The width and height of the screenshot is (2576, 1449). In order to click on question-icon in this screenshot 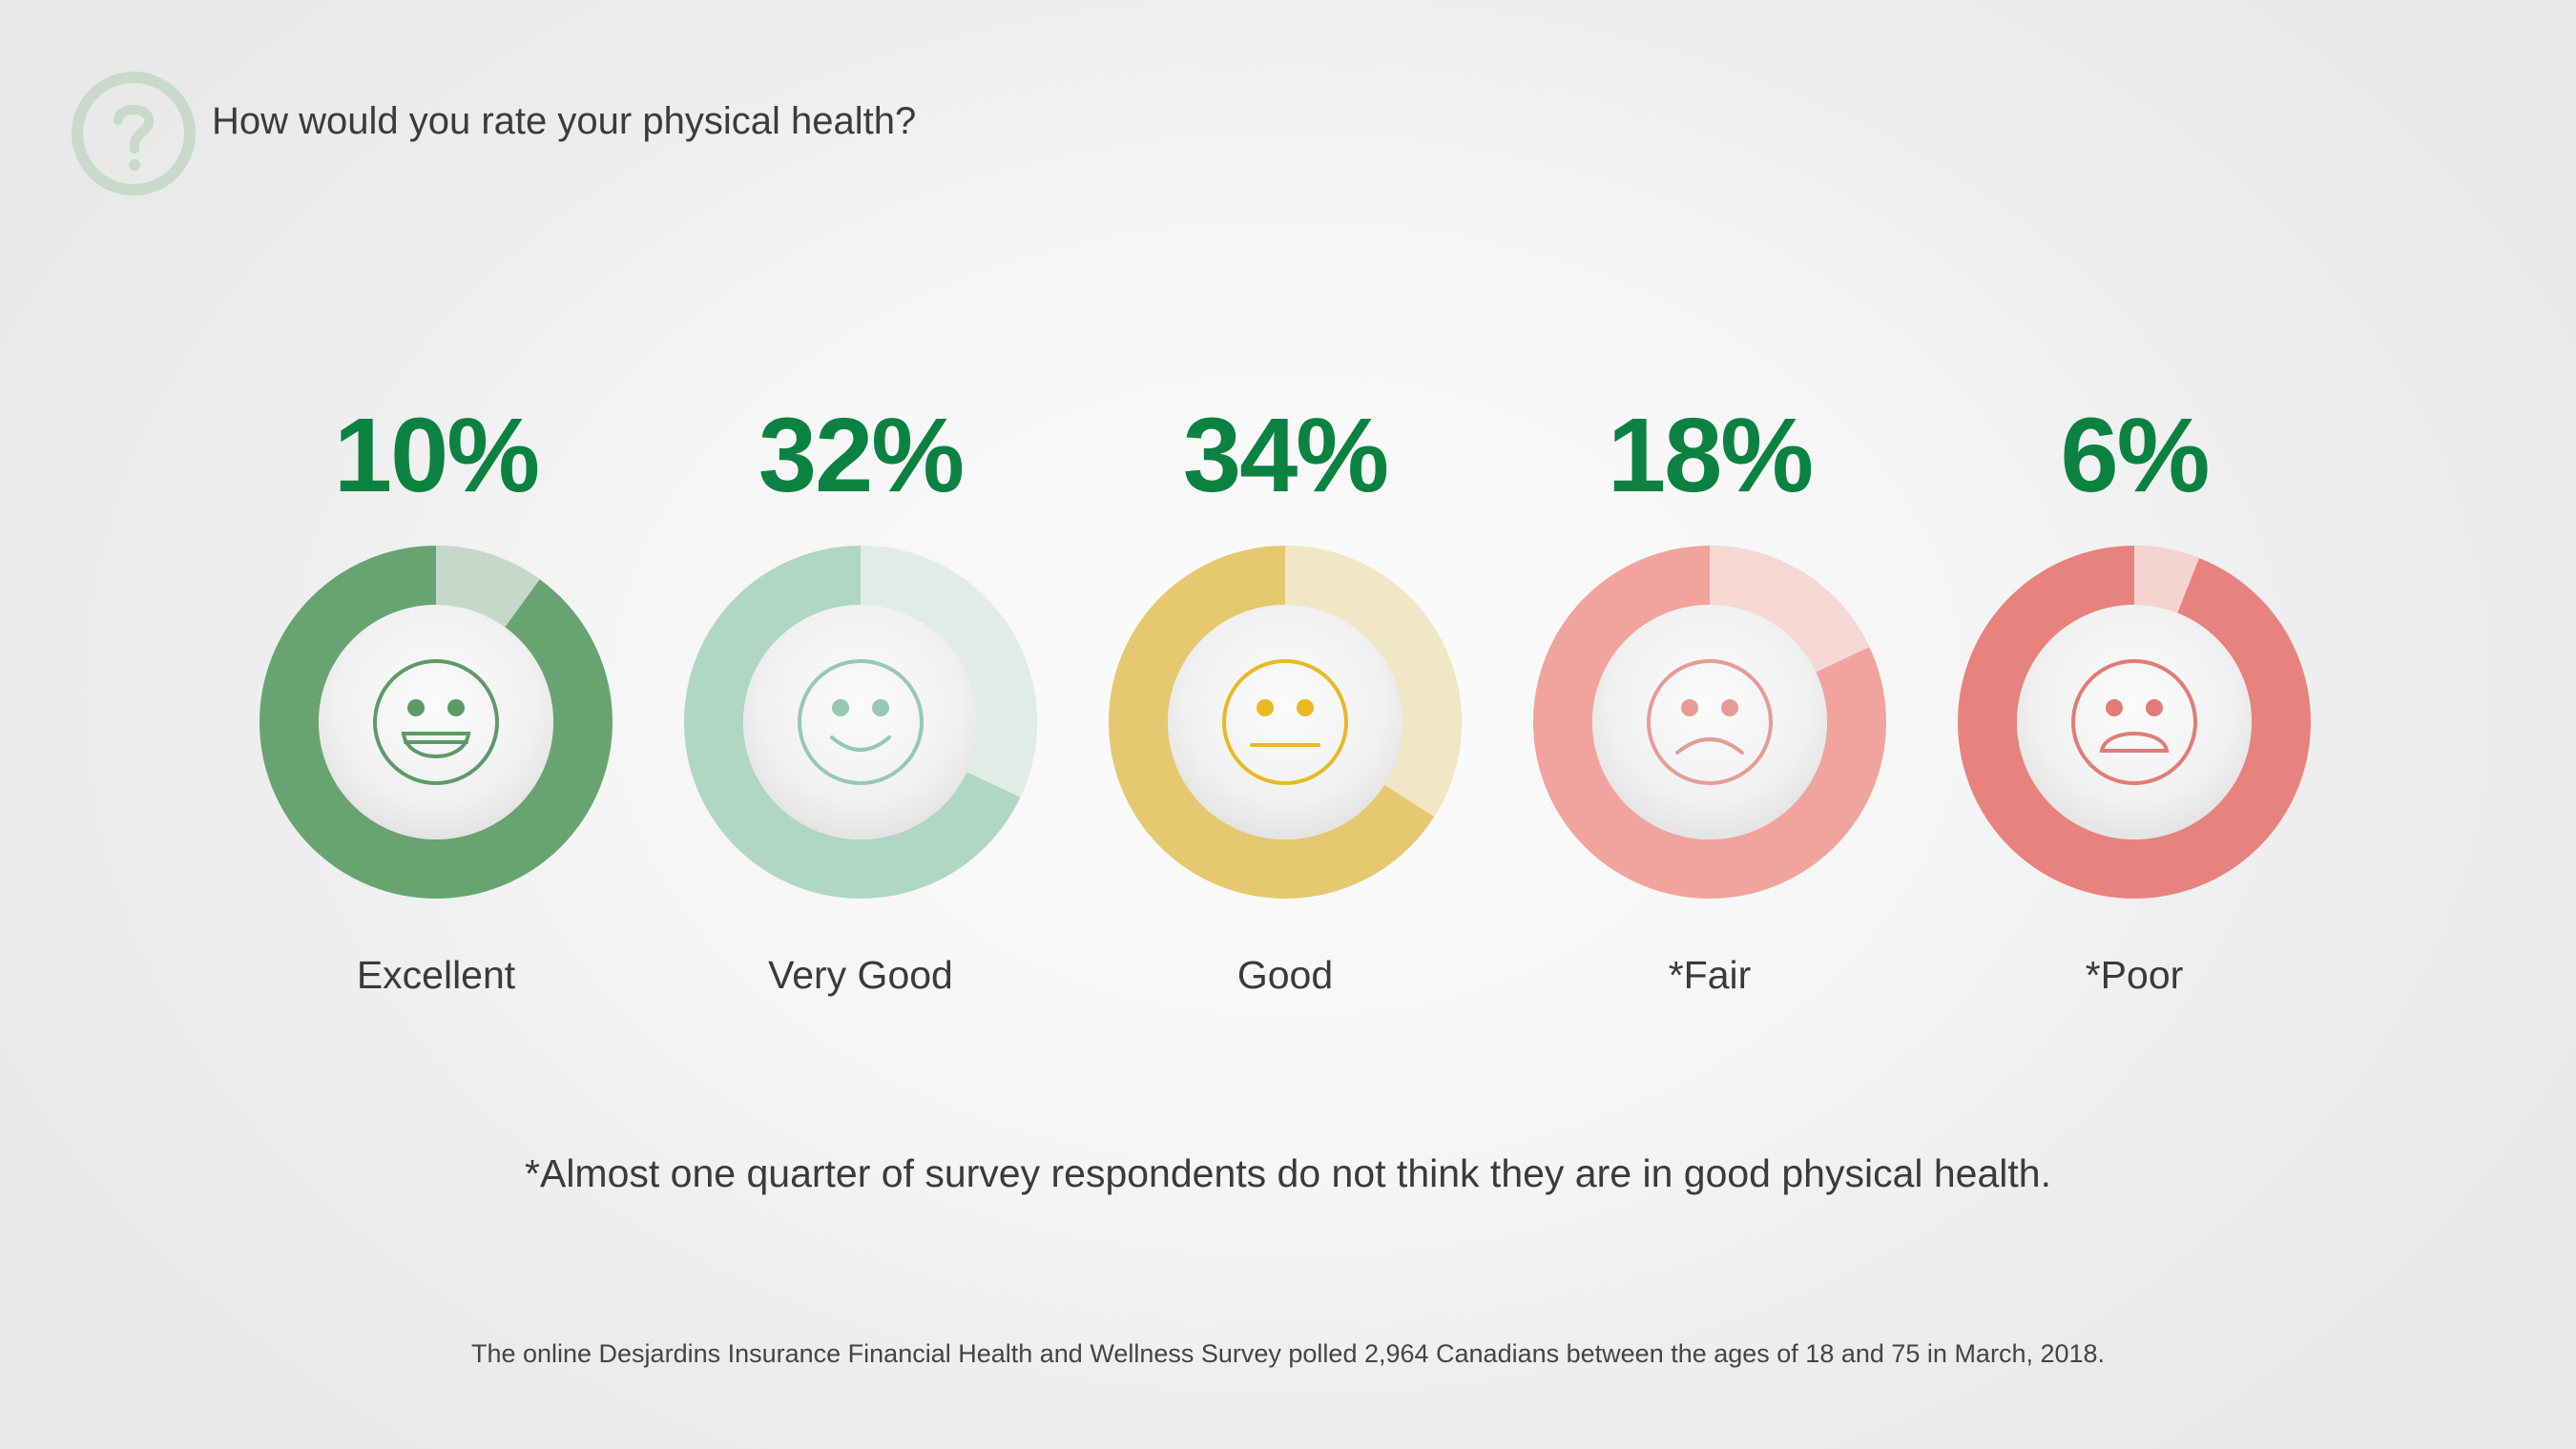, I will do `click(134, 134)`.